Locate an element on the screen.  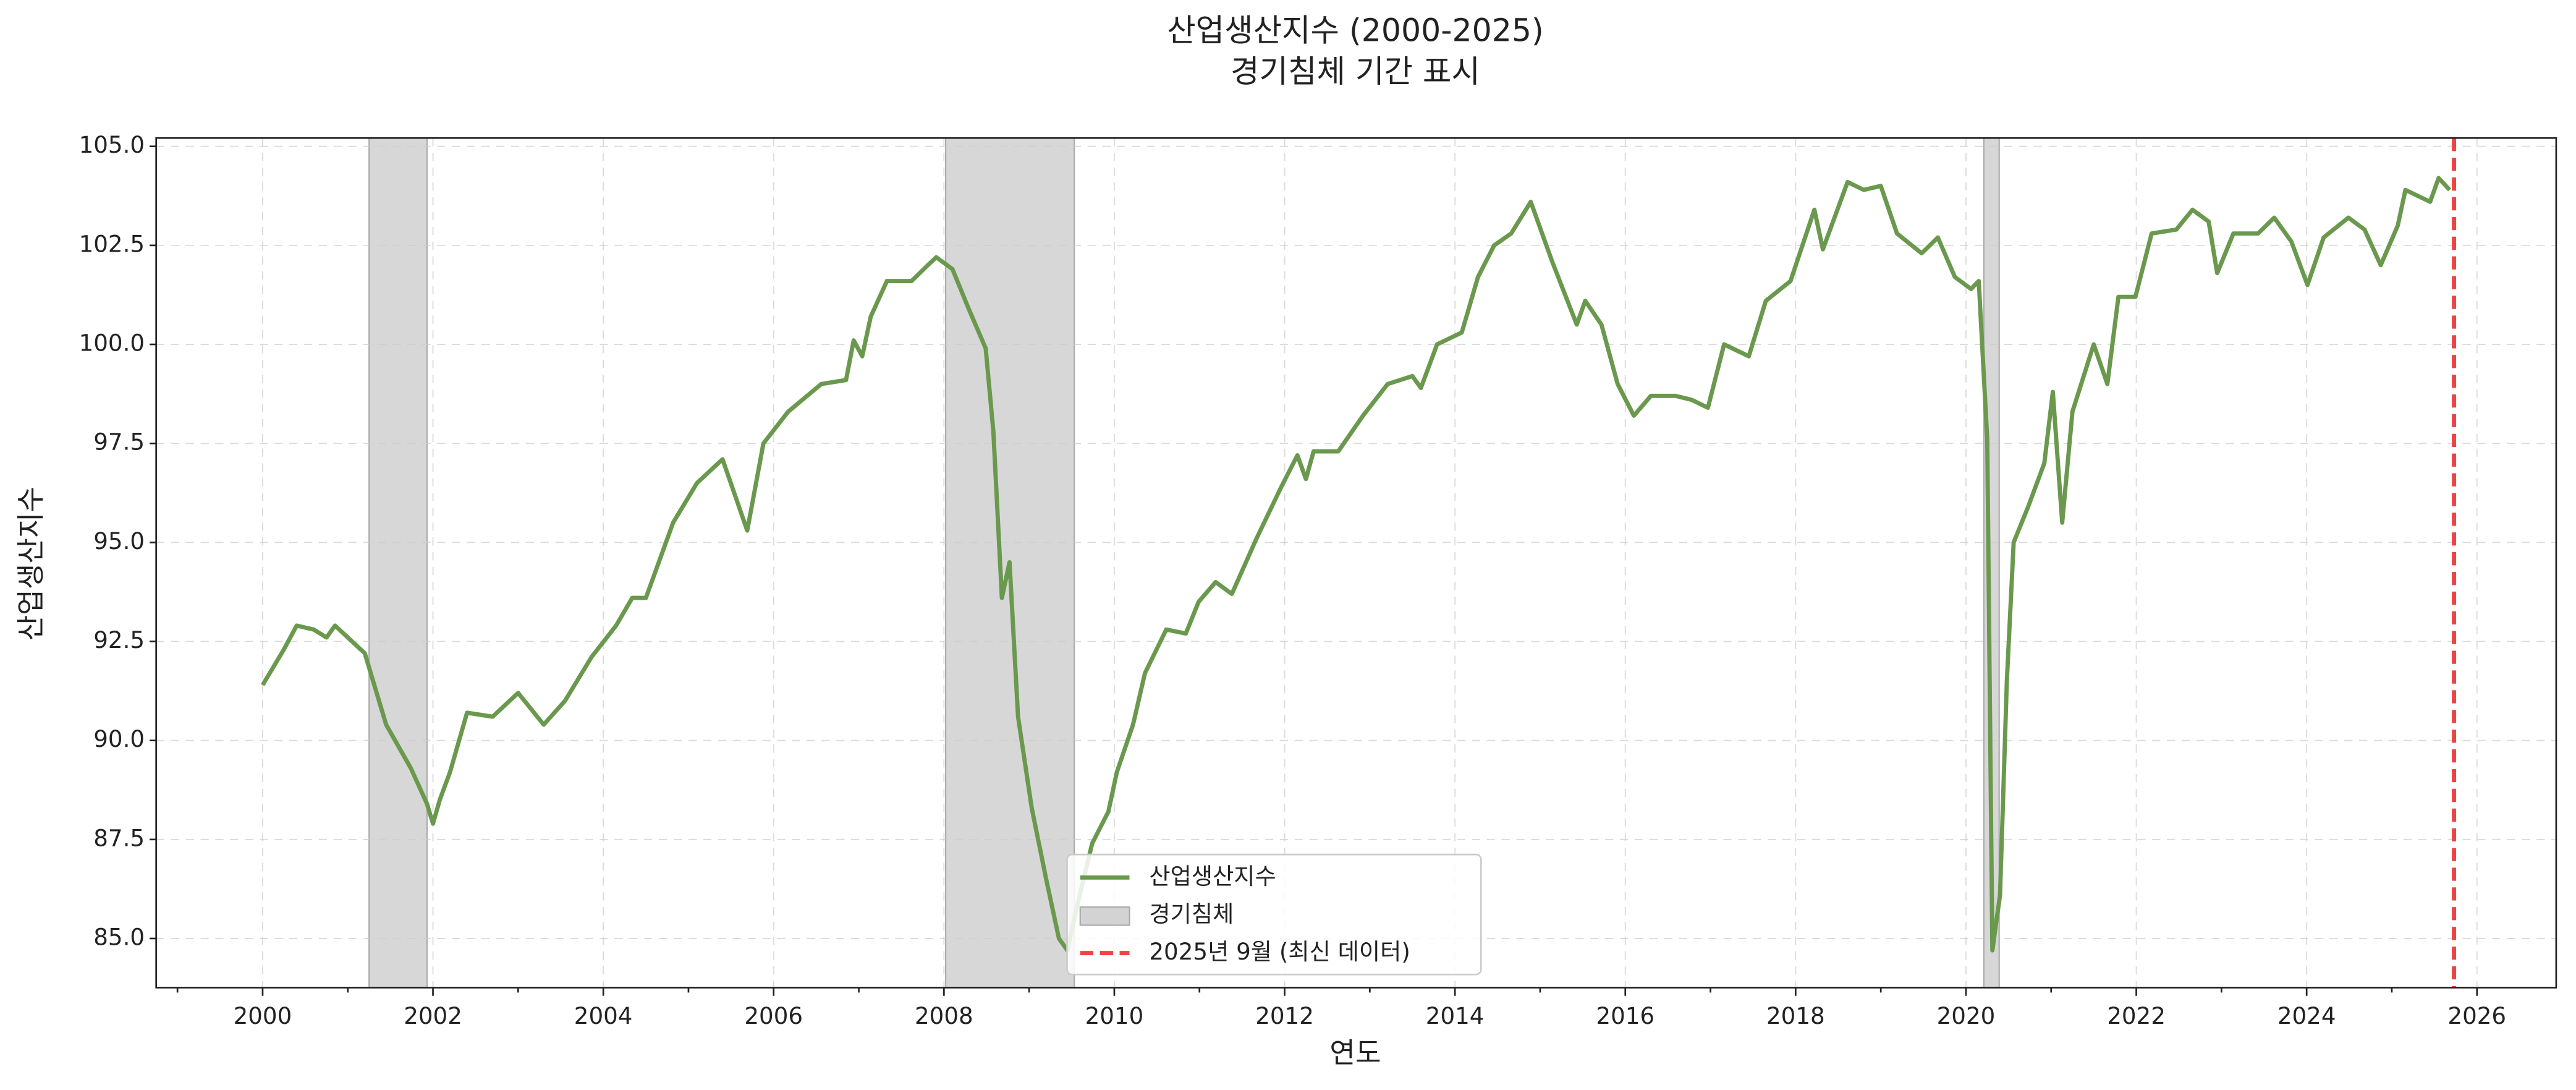
x-tick-label: 2016 is located at coordinates (1625, 1015).